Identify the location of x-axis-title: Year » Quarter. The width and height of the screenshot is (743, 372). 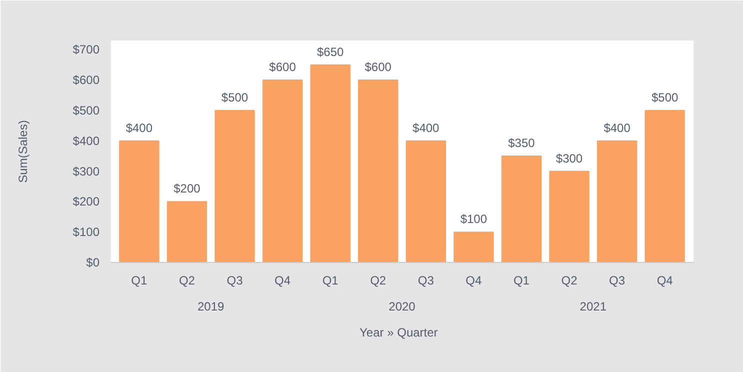
(399, 333).